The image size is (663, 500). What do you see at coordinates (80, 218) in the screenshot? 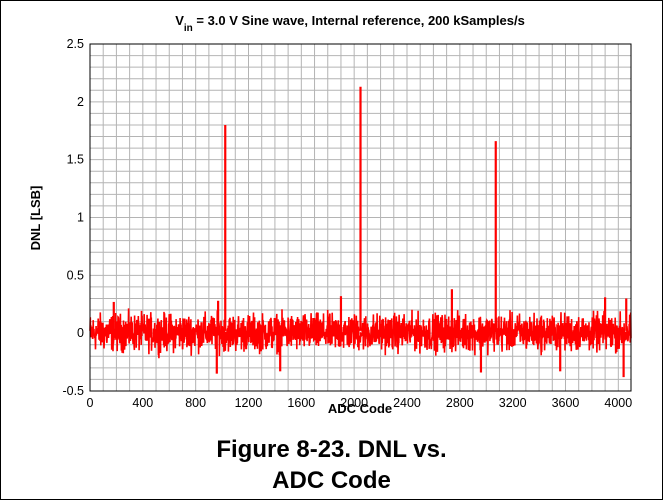
I see `y-tick-label: 1` at bounding box center [80, 218].